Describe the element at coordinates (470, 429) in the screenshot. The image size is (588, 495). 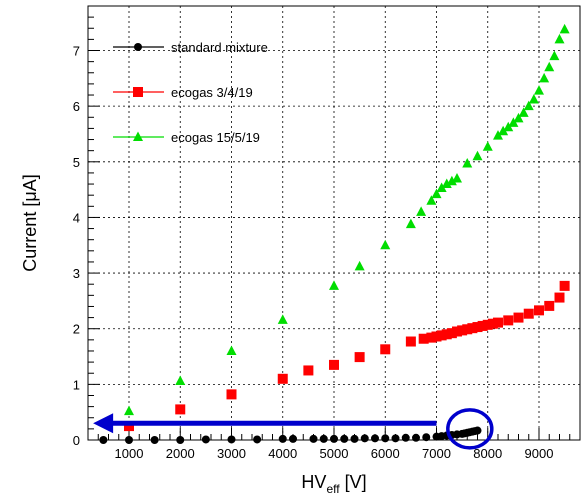
I see `annotation-circle` at that location.